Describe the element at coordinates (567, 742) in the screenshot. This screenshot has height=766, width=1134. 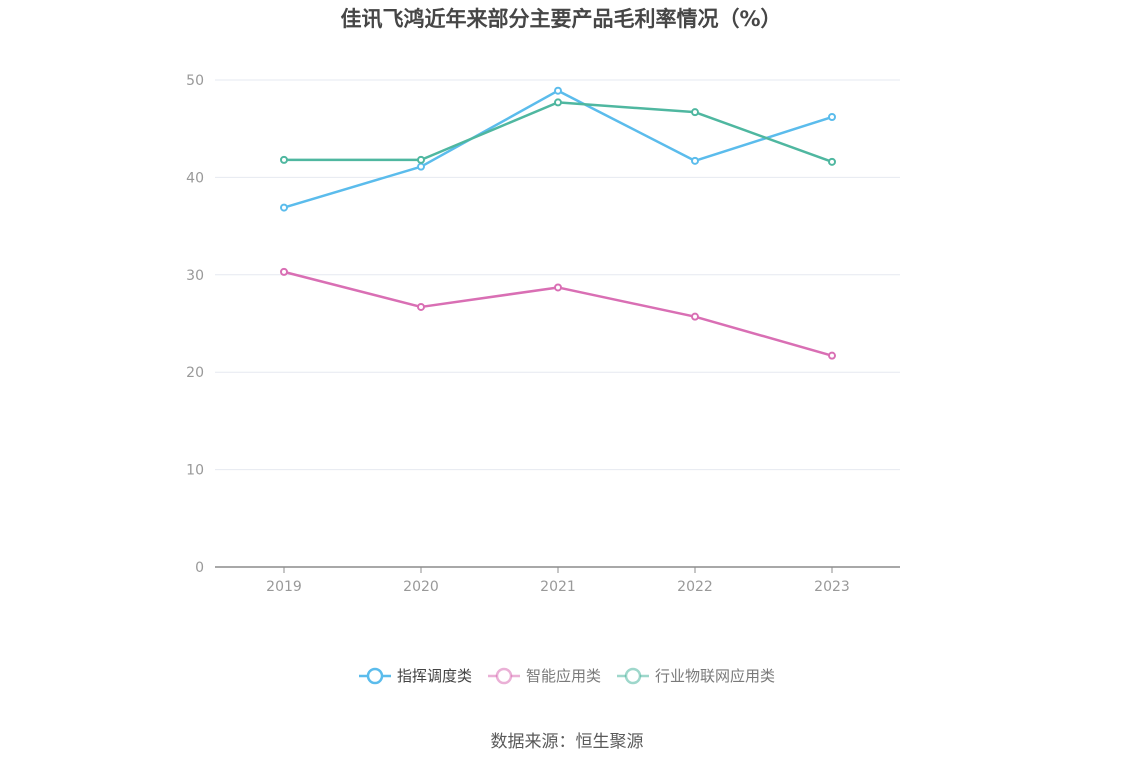
I see `source-note: 数据来源：恒生聚源` at that location.